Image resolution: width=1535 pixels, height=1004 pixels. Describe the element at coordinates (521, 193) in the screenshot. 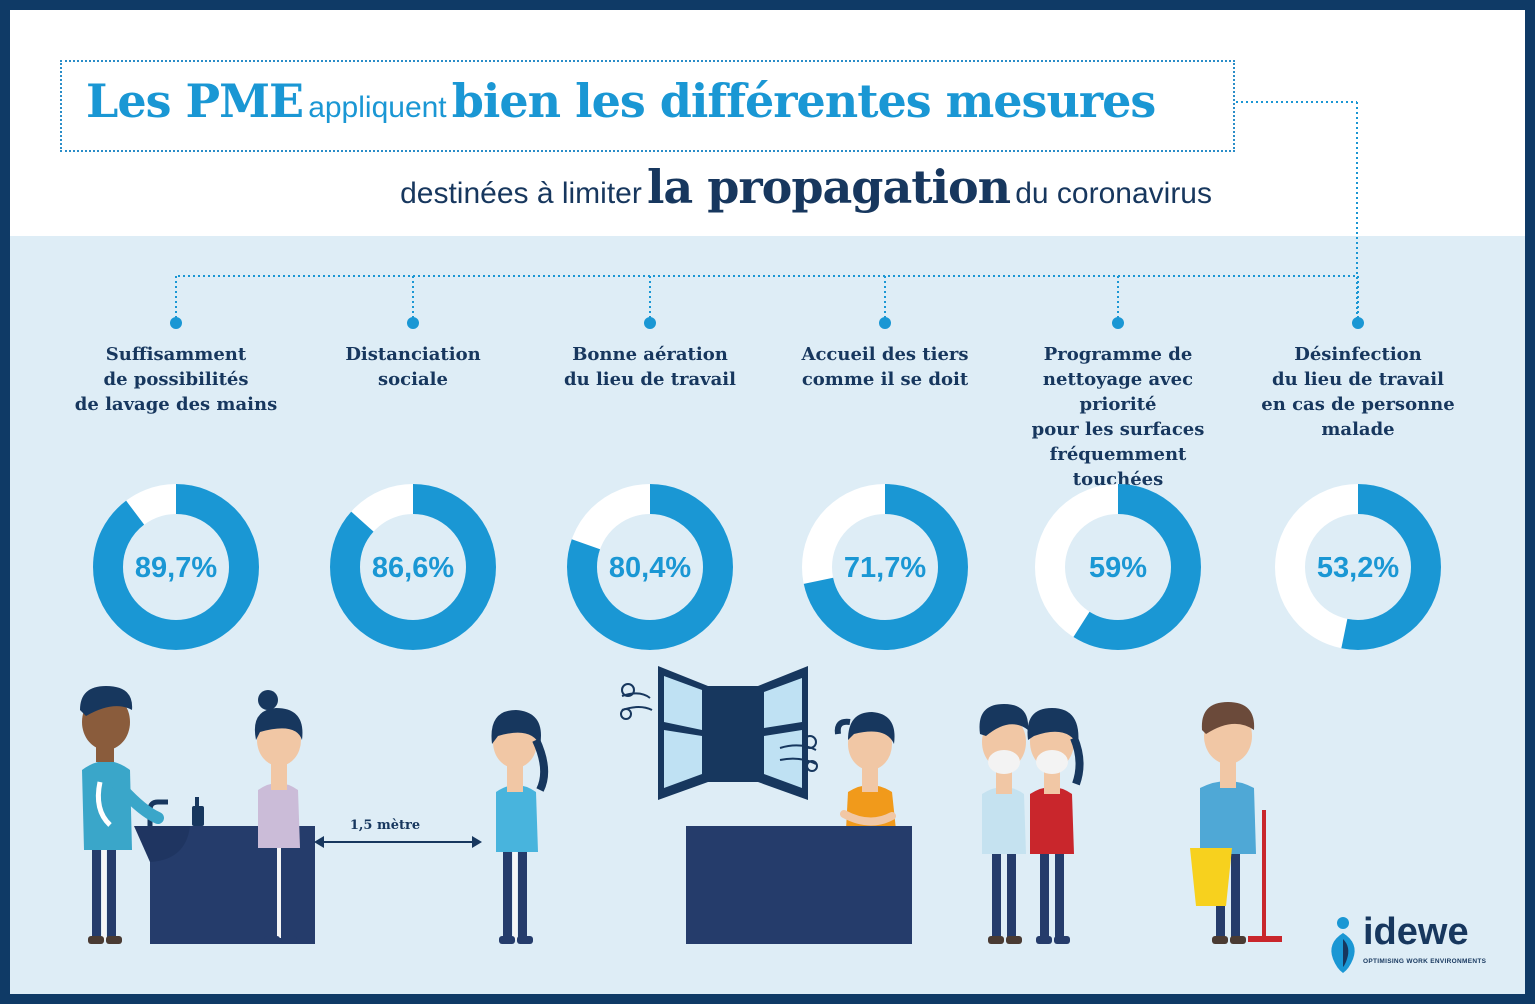

I see `subtitle-part-1: destinées à limiter` at that location.